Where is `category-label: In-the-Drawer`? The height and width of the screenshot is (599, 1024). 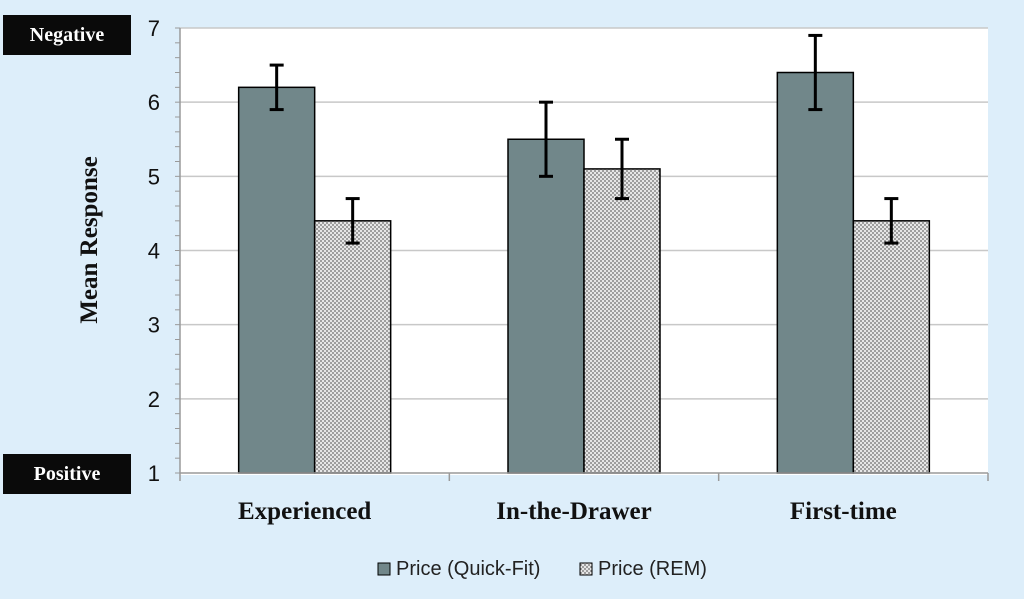
category-label: In-the-Drawer is located at coordinates (574, 511).